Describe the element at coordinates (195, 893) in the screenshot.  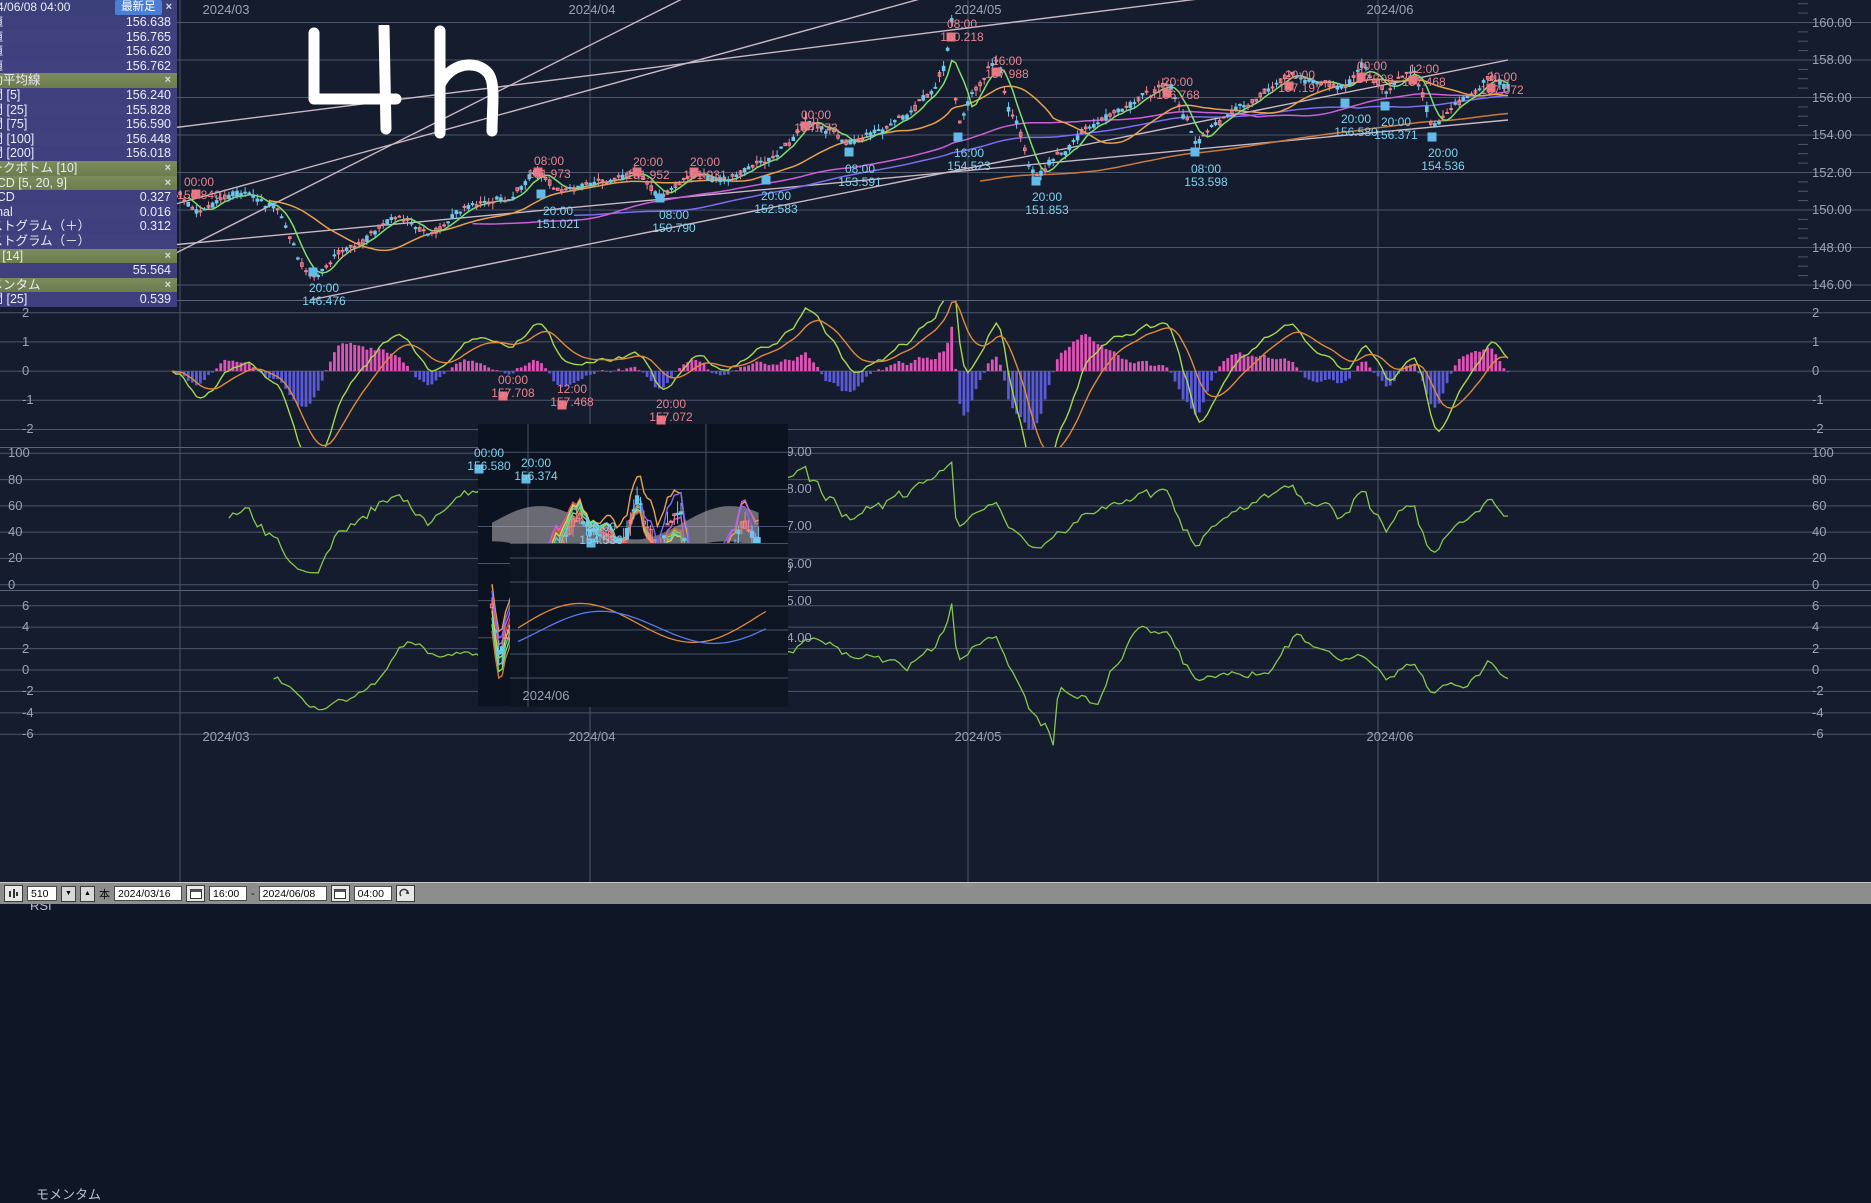
I see `calendar-from-icon` at that location.